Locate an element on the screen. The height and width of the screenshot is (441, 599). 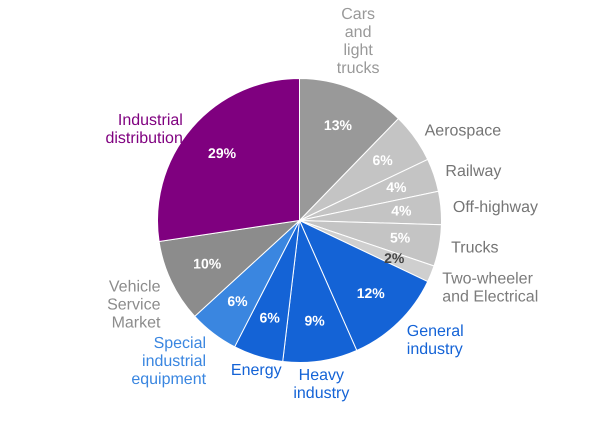
slice-label: Railway is located at coordinates (473, 171).